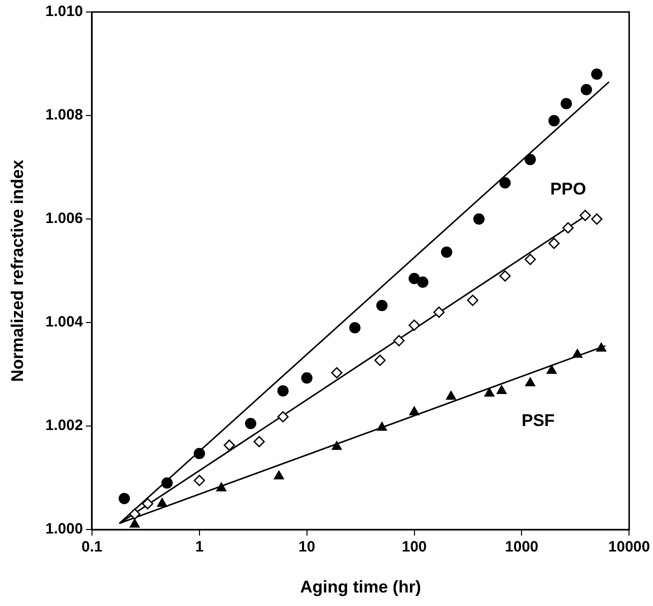 The image size is (653, 606). Describe the element at coordinates (521, 547) in the screenshot. I see `x-tick-label: 1000` at that location.